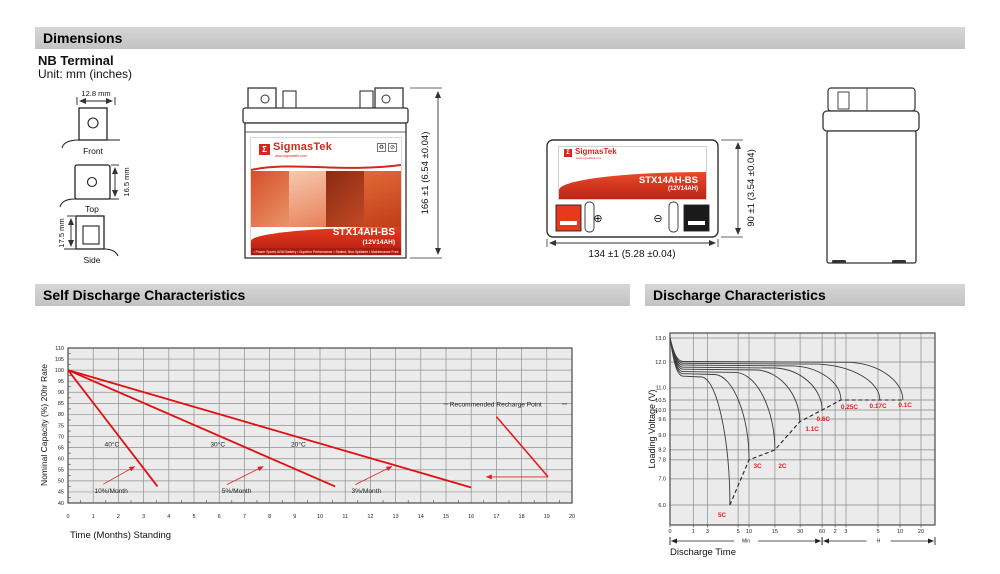 Image resolution: width=1000 pixels, height=574 pixels. What do you see at coordinates (905, 405) in the screenshot?
I see `curve-label: 0.1C` at bounding box center [905, 405].